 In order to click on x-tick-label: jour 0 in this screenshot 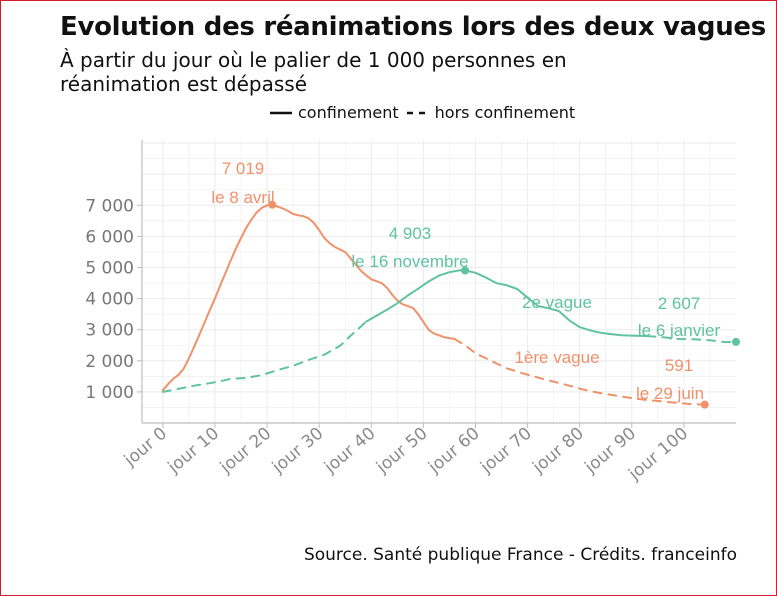, I will do `click(145, 448)`.